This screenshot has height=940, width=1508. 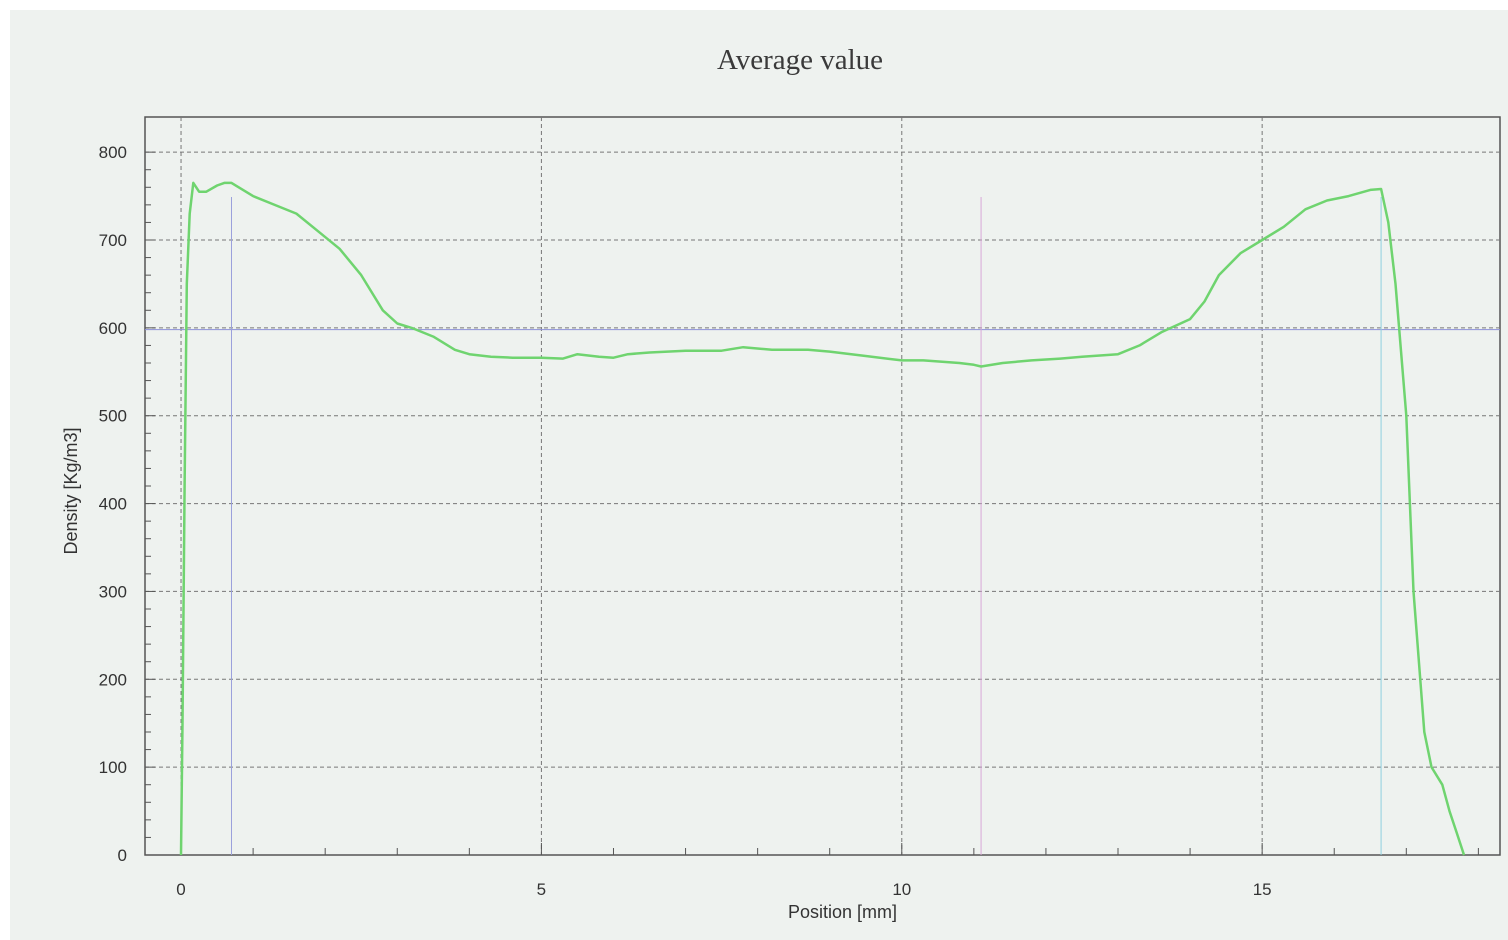 I want to click on y-axis-title: Density [Kg/m3], so click(x=71, y=490).